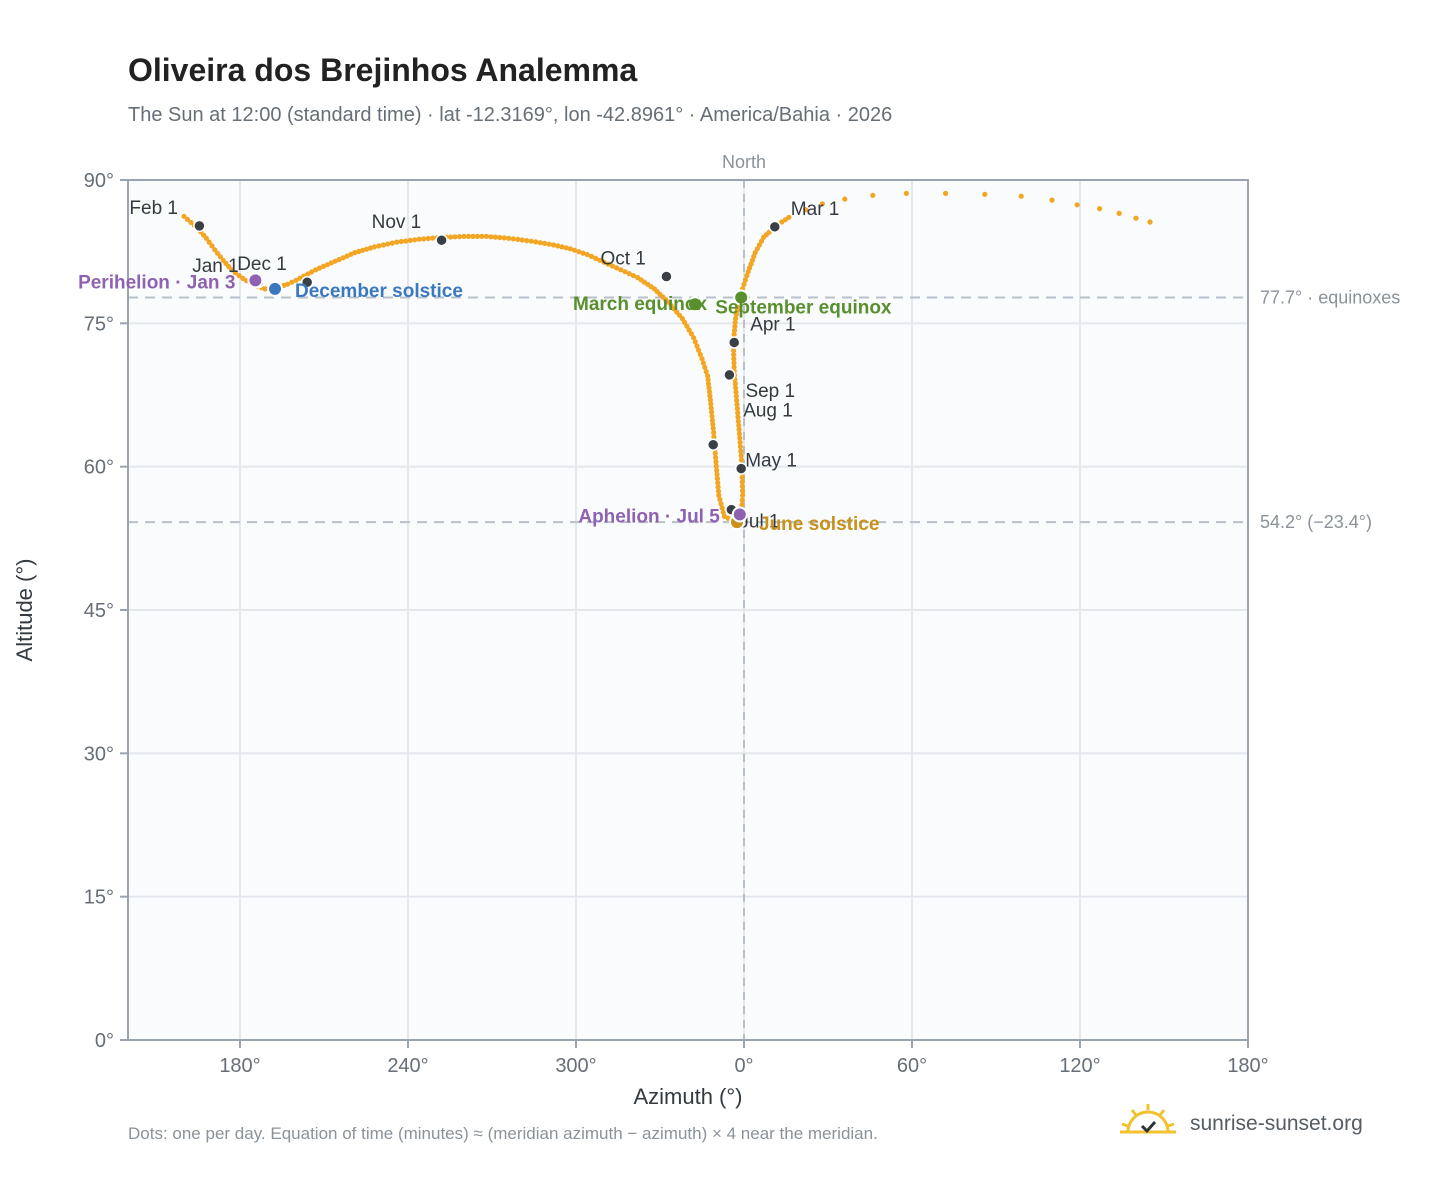 This screenshot has height=1188, width=1448. I want to click on x-axis-title: Azimuth (°), so click(687, 1096).